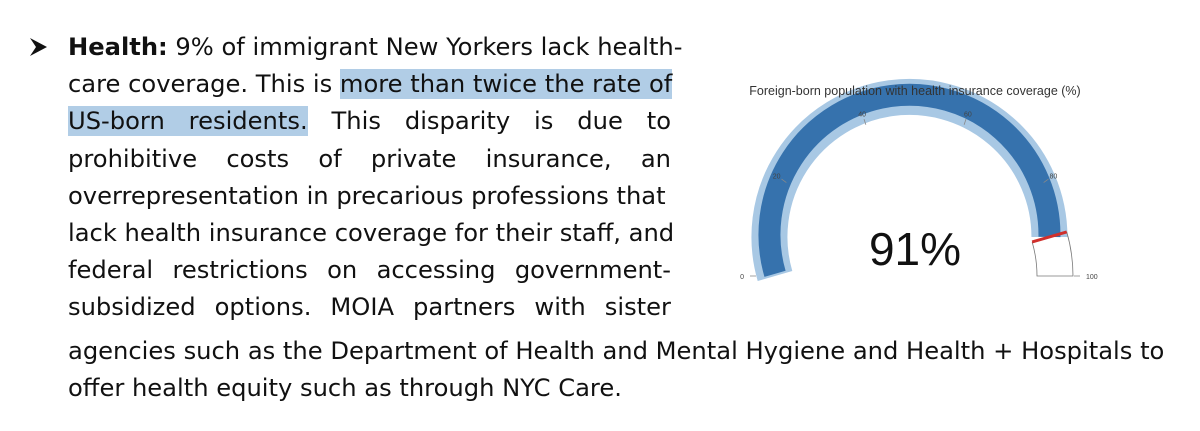 Image resolution: width=1200 pixels, height=431 pixels. I want to click on gauge-svg: 0 20 40 60 80 100, so click(919, 180).